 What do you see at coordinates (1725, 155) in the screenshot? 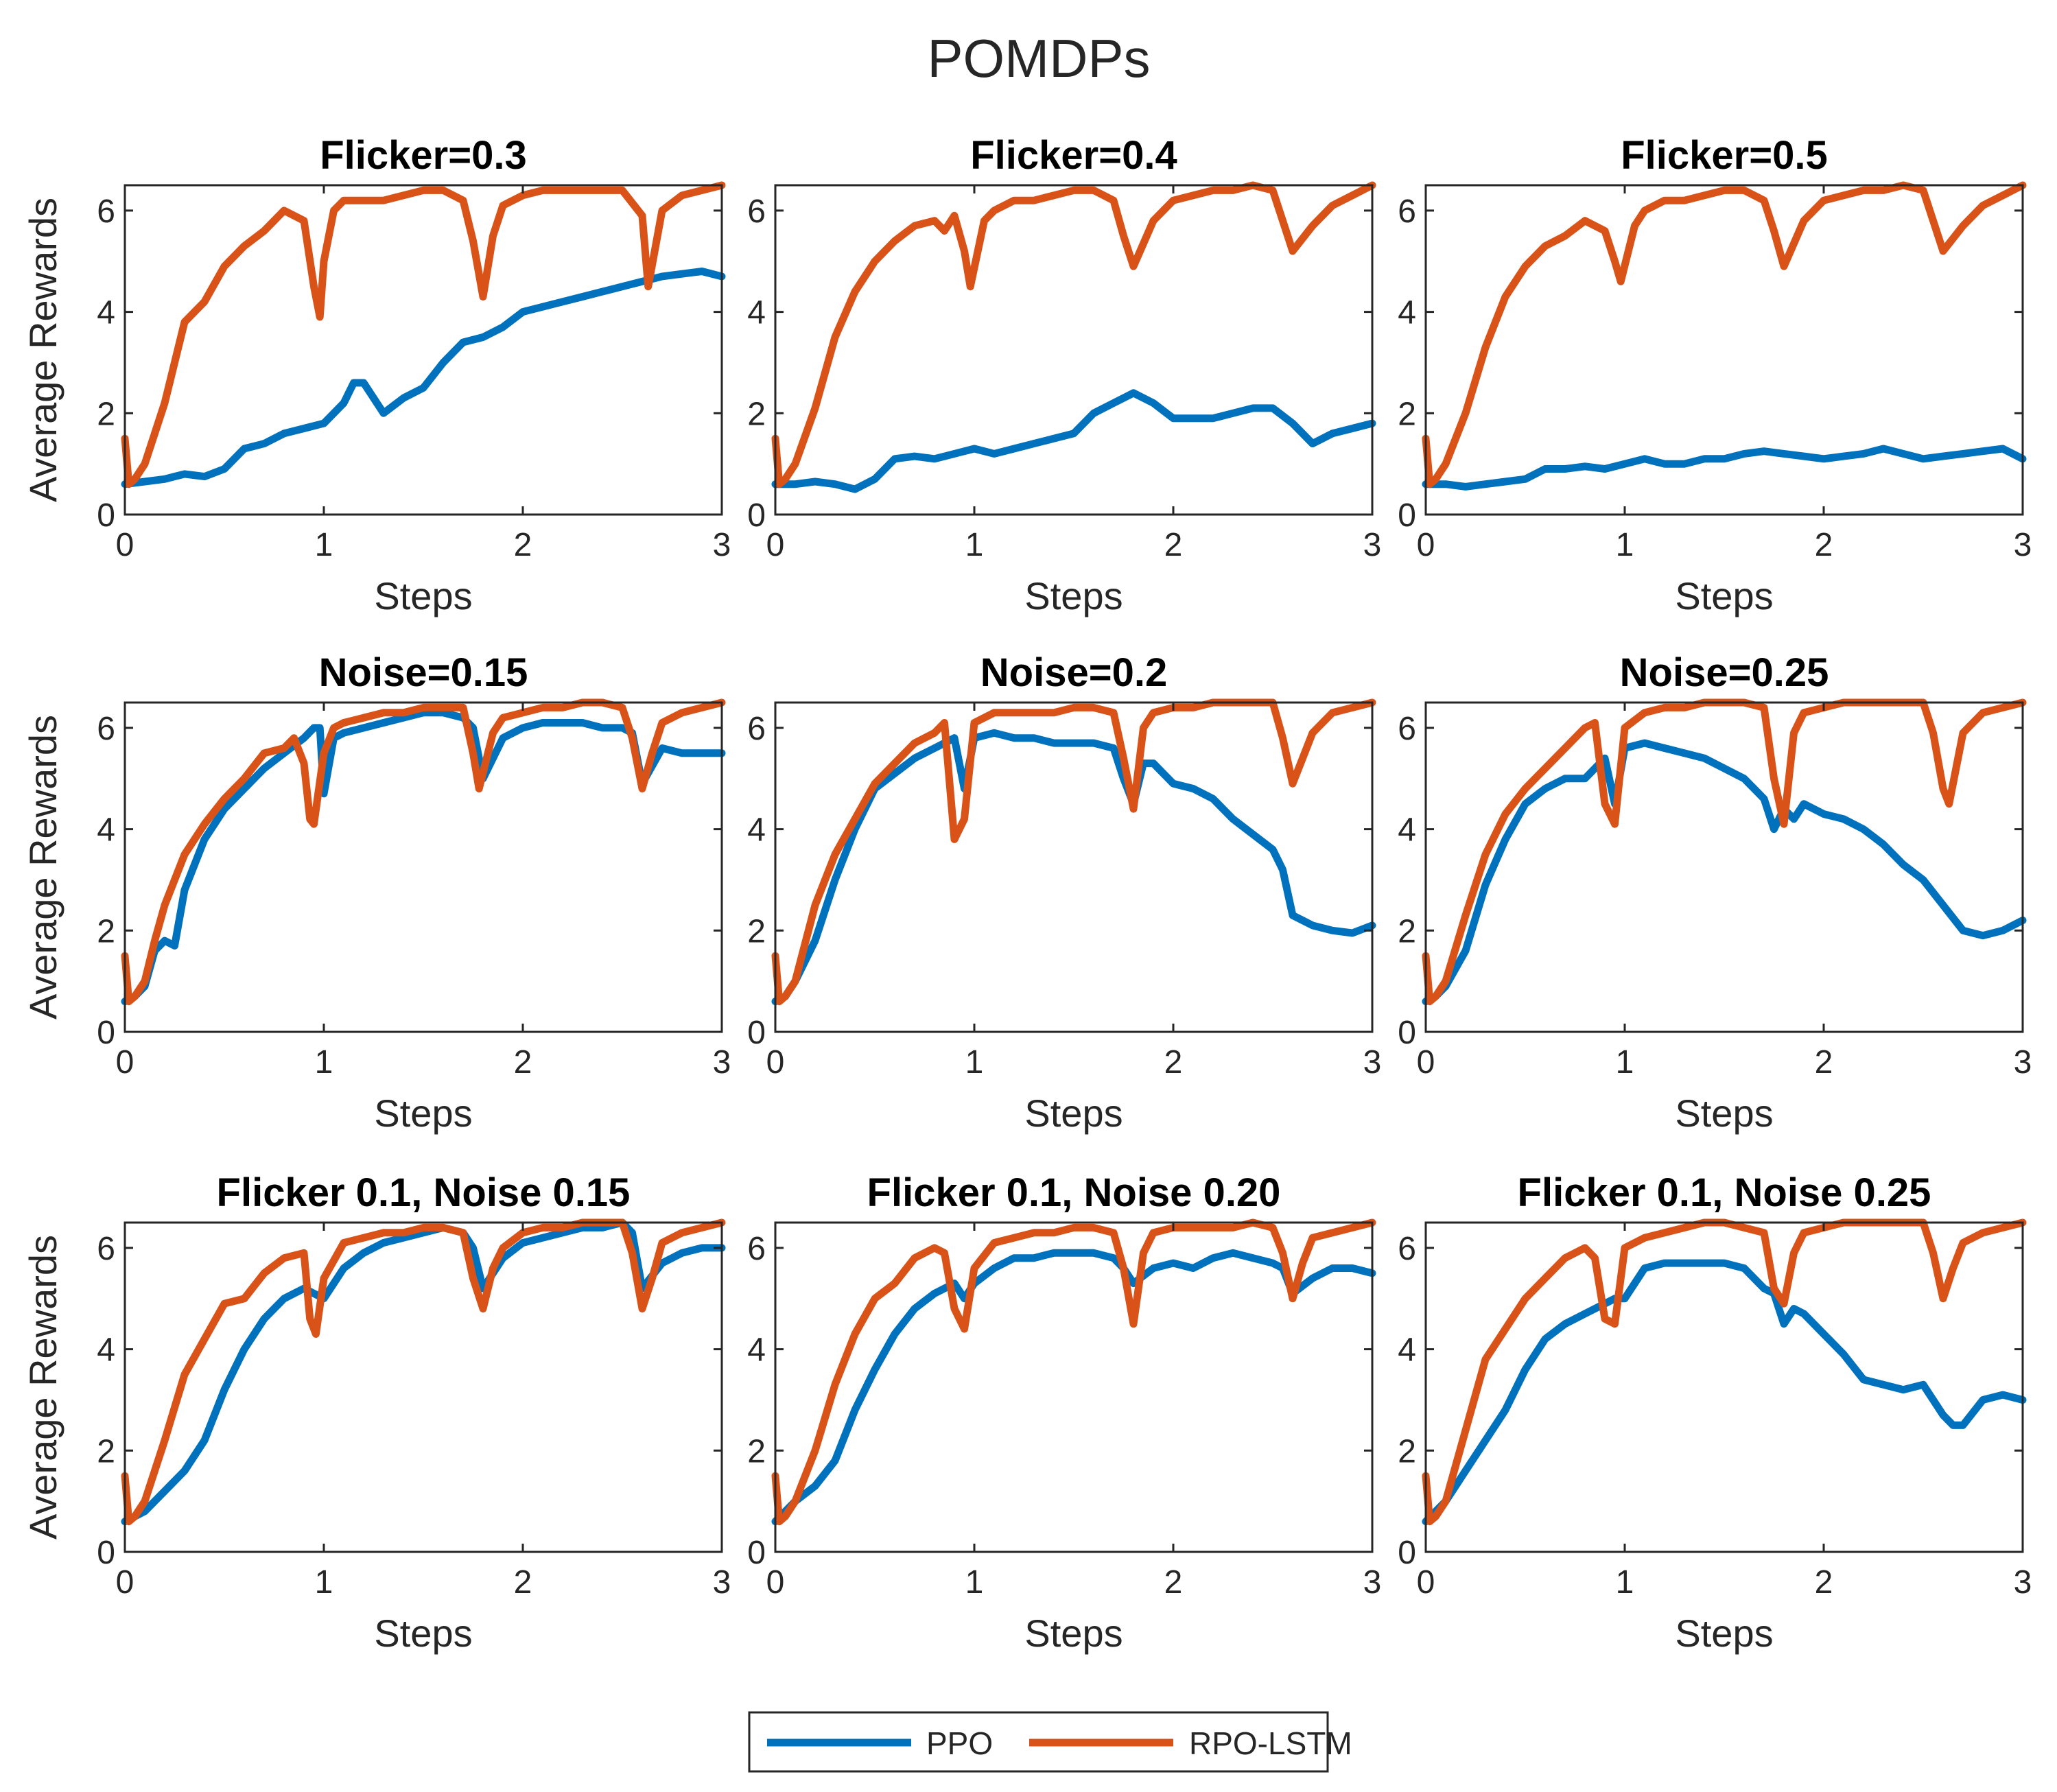
I see `panel-title: Flicker=0.5` at bounding box center [1725, 155].